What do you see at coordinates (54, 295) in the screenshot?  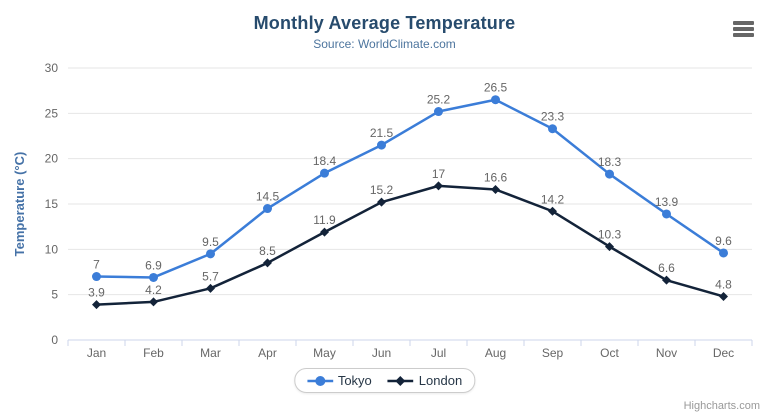 I see `y-axis-label: 5` at bounding box center [54, 295].